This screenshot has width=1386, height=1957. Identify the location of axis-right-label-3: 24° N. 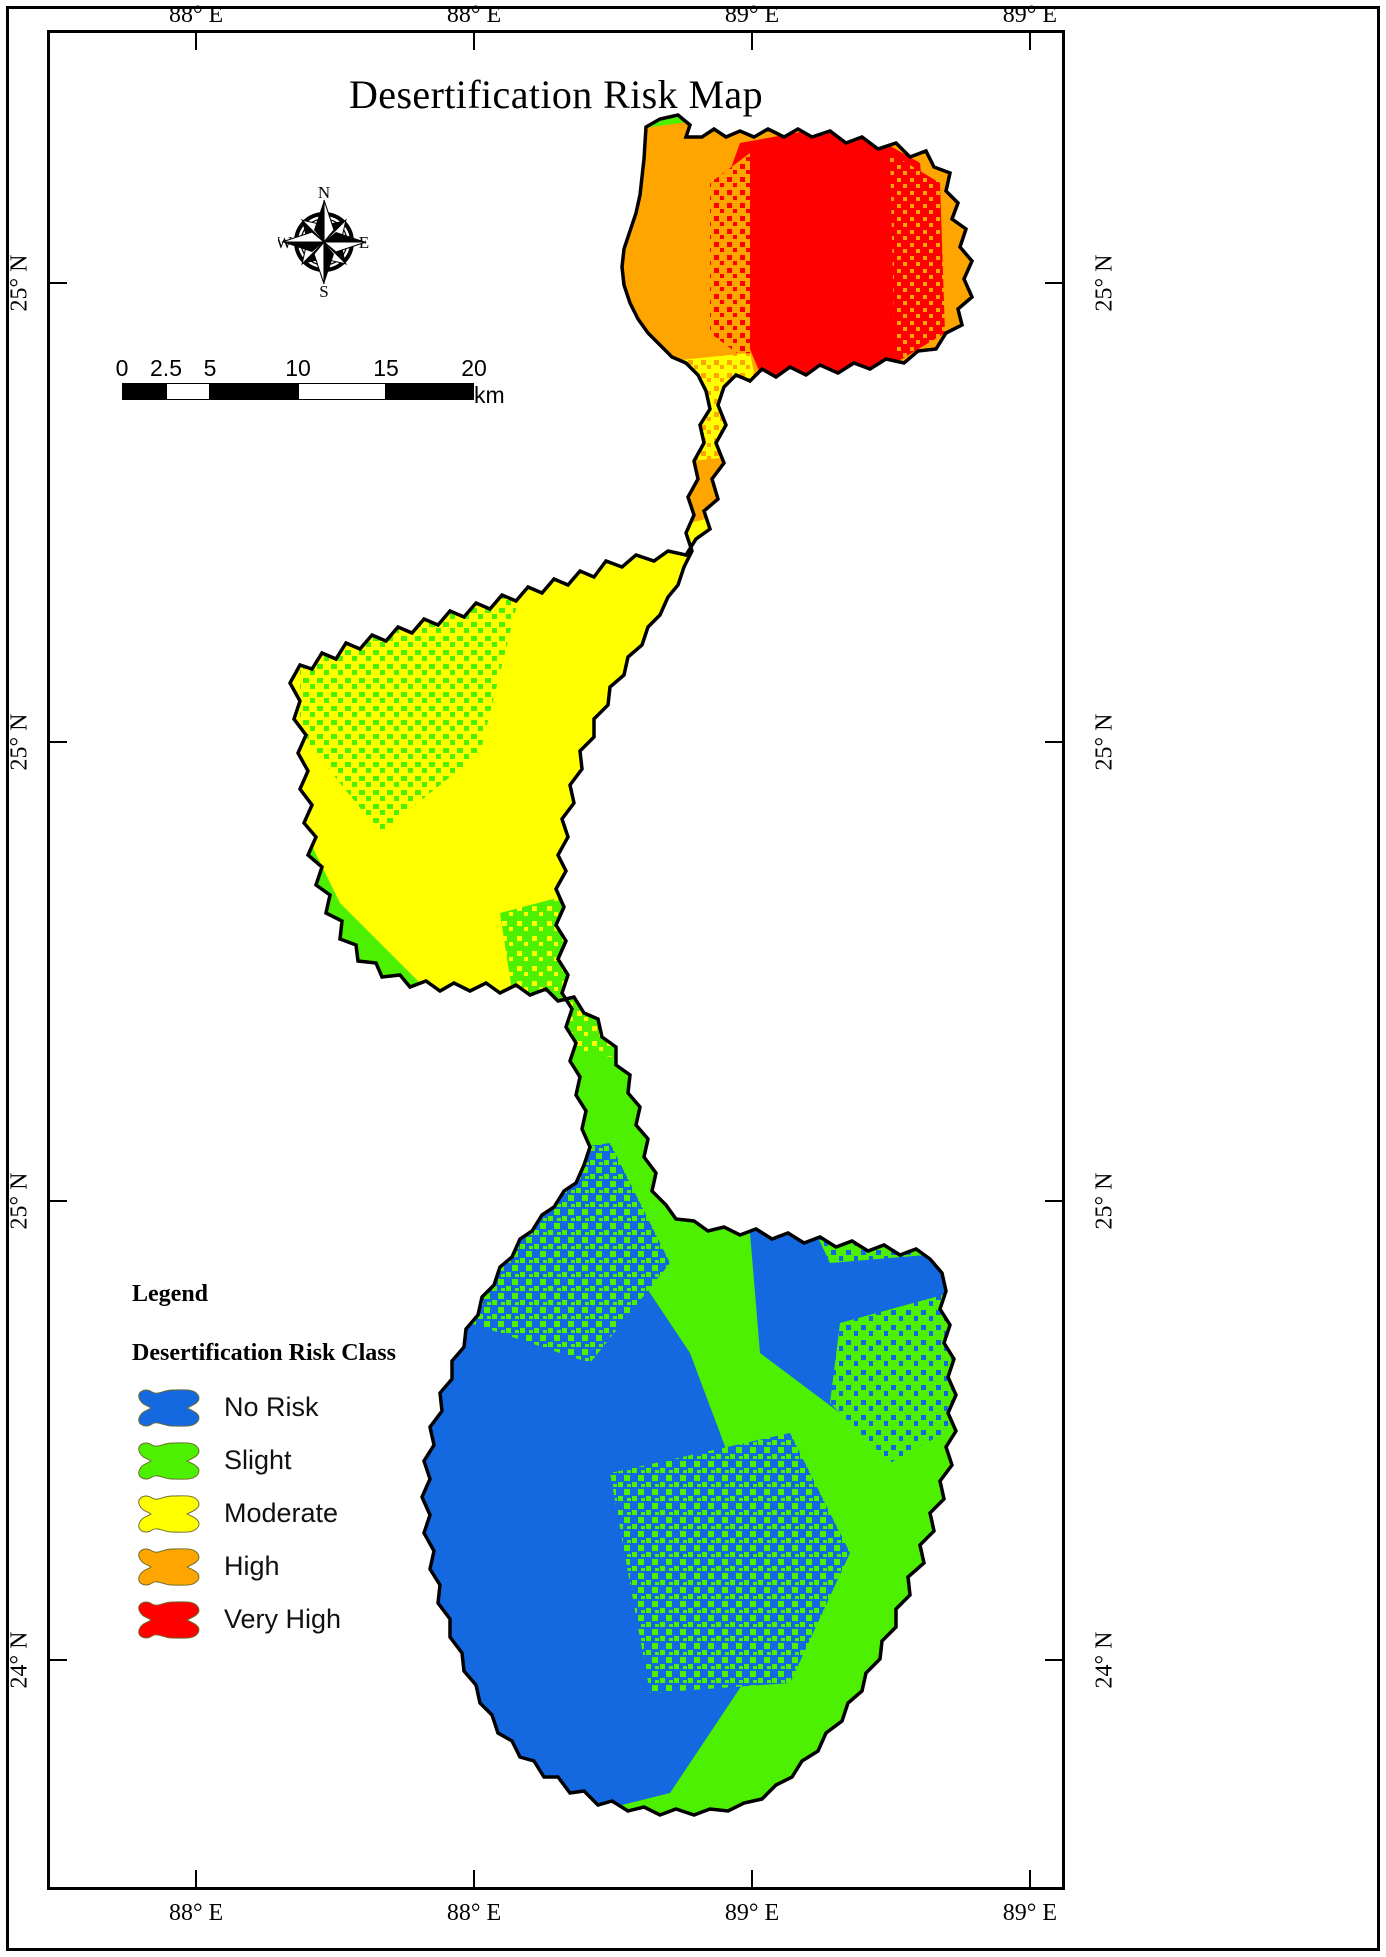
(1104, 1660).